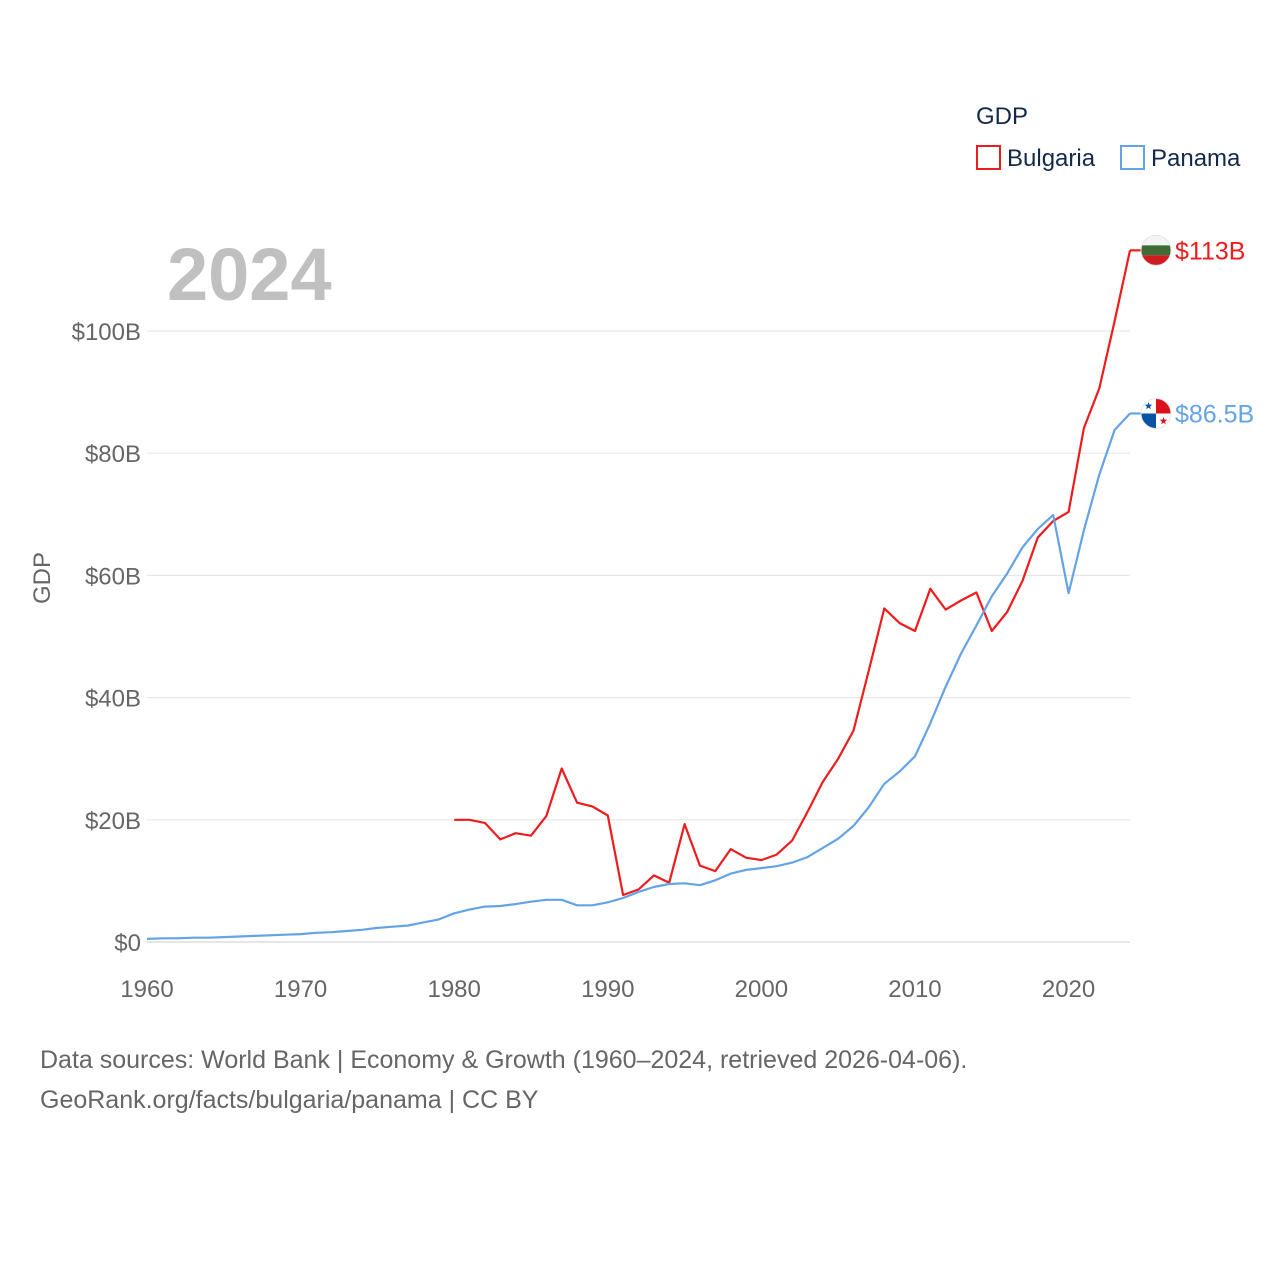 This screenshot has height=1280, width=1280. I want to click on x-tick-label: 2000, so click(761, 989).